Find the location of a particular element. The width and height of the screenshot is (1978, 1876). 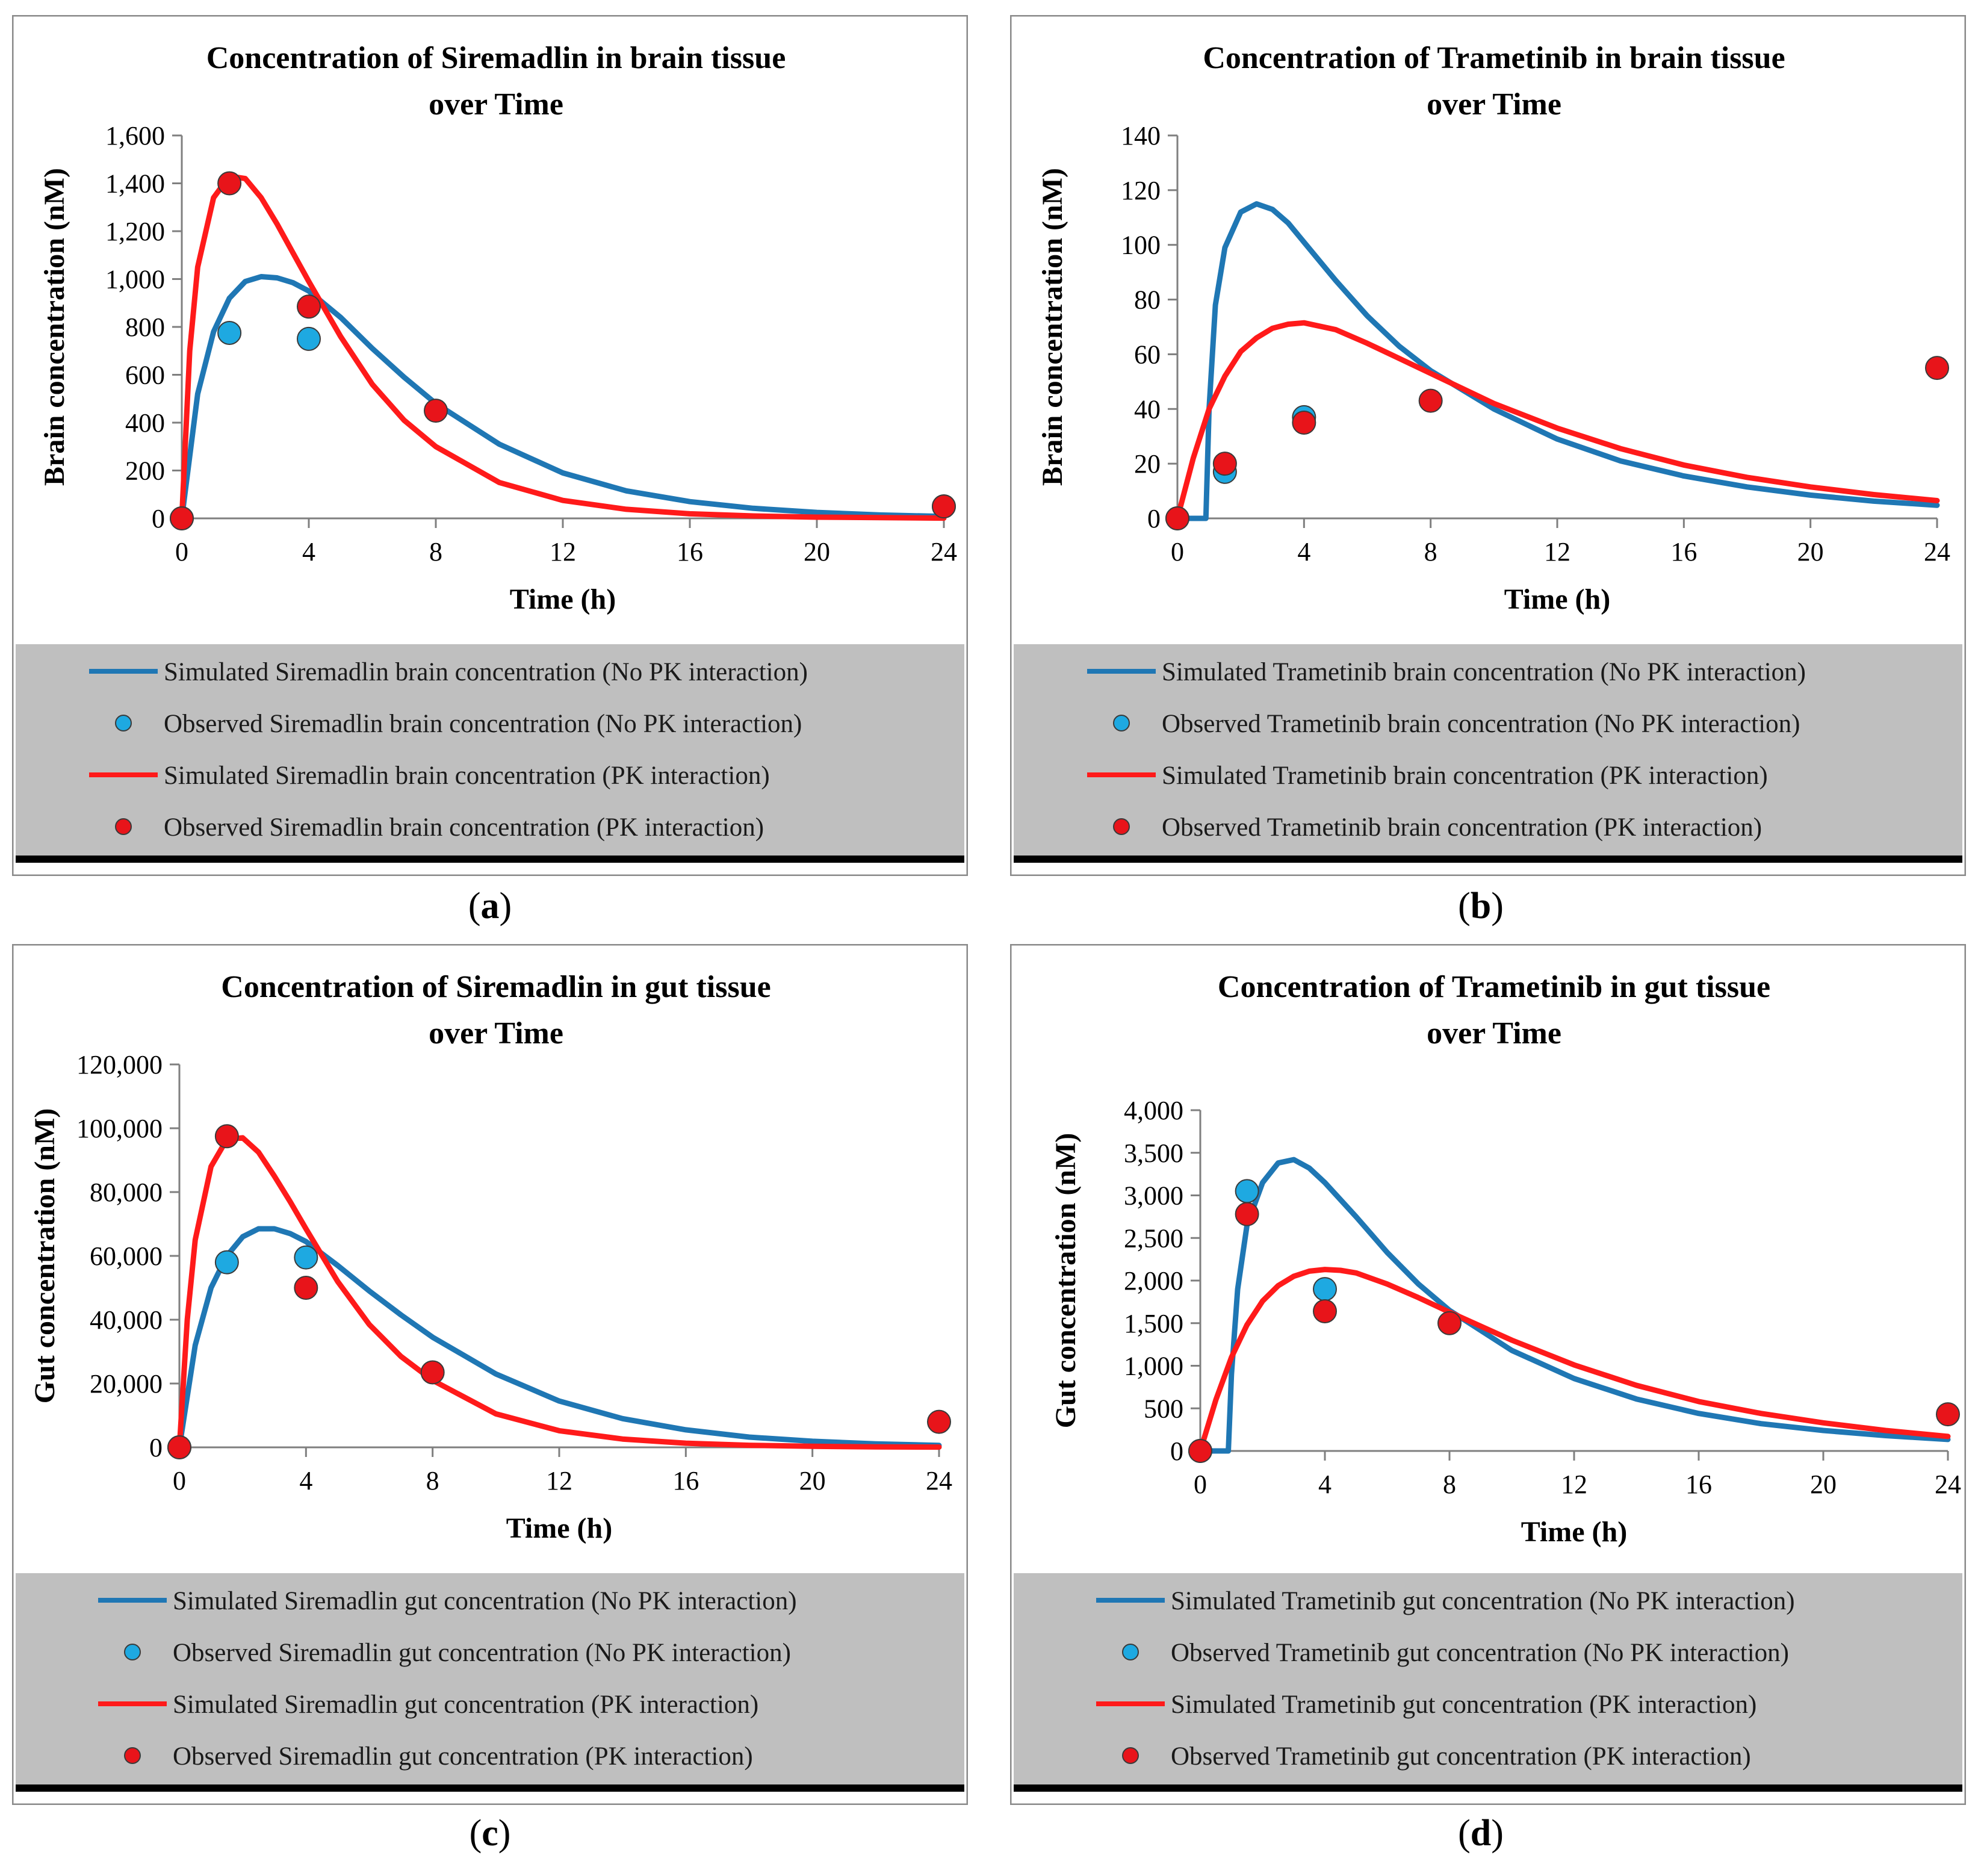

y-tick-label: 20 is located at coordinates (1147, 464).